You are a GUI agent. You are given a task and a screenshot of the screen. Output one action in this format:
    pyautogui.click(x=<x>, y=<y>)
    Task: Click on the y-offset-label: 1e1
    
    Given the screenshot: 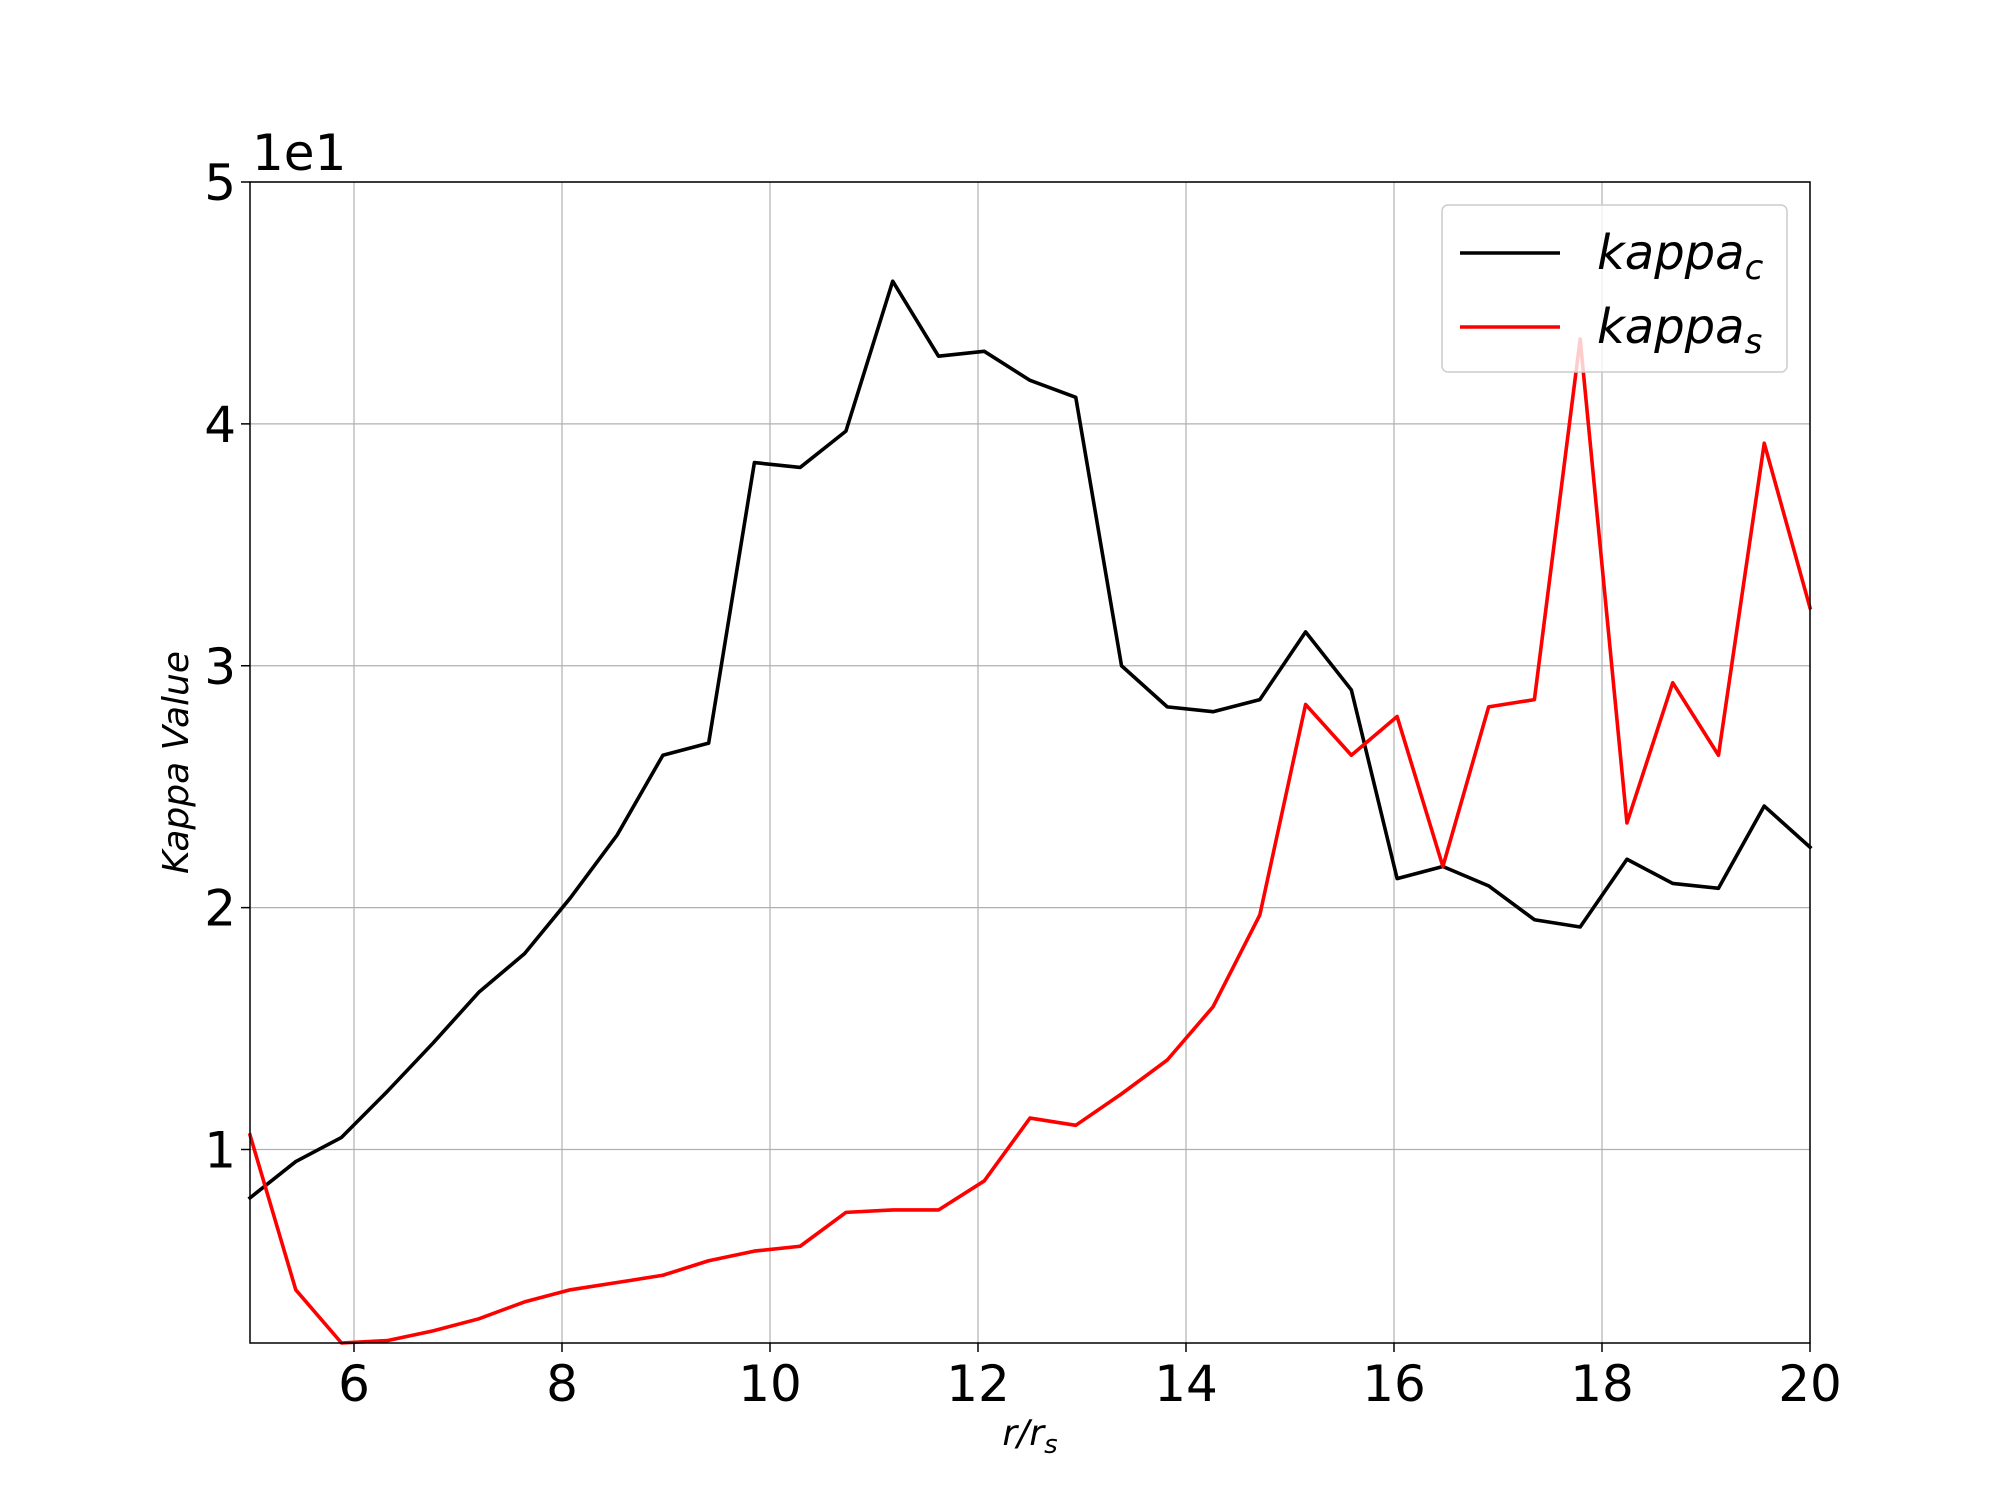 What is the action you would take?
    pyautogui.click(x=299, y=153)
    